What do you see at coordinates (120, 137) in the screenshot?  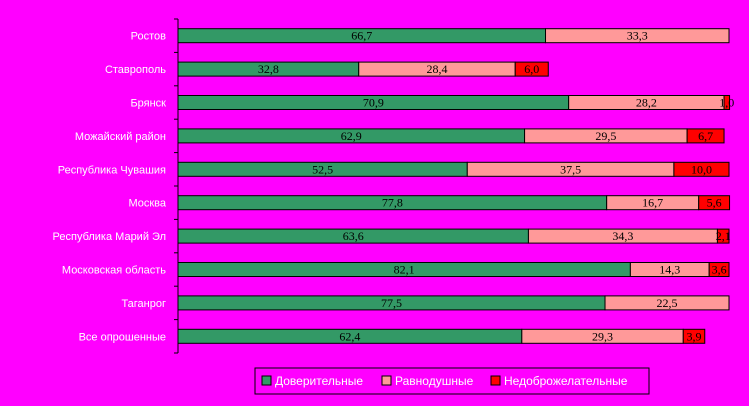 I see `category-label-4: Можайский район` at bounding box center [120, 137].